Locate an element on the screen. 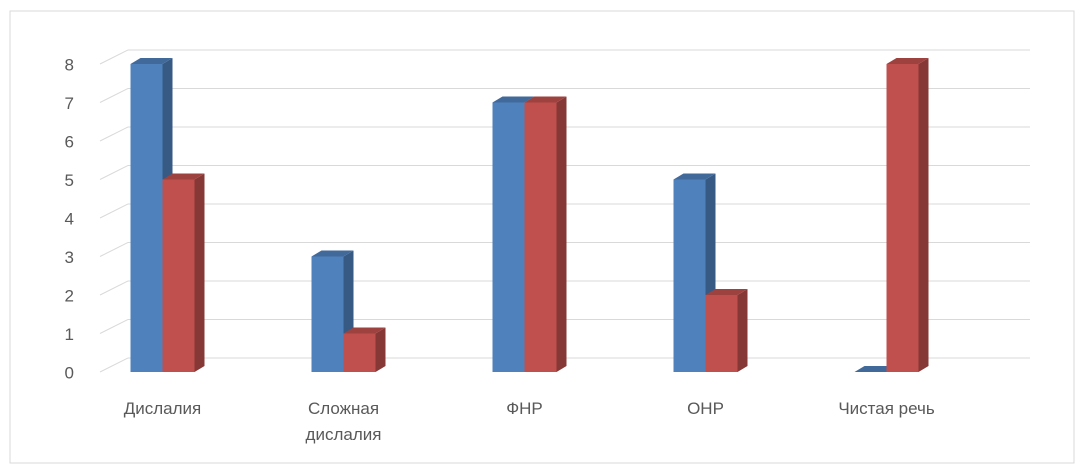 The width and height of the screenshot is (1083, 464). x-tick-label: ОНР is located at coordinates (705, 408).